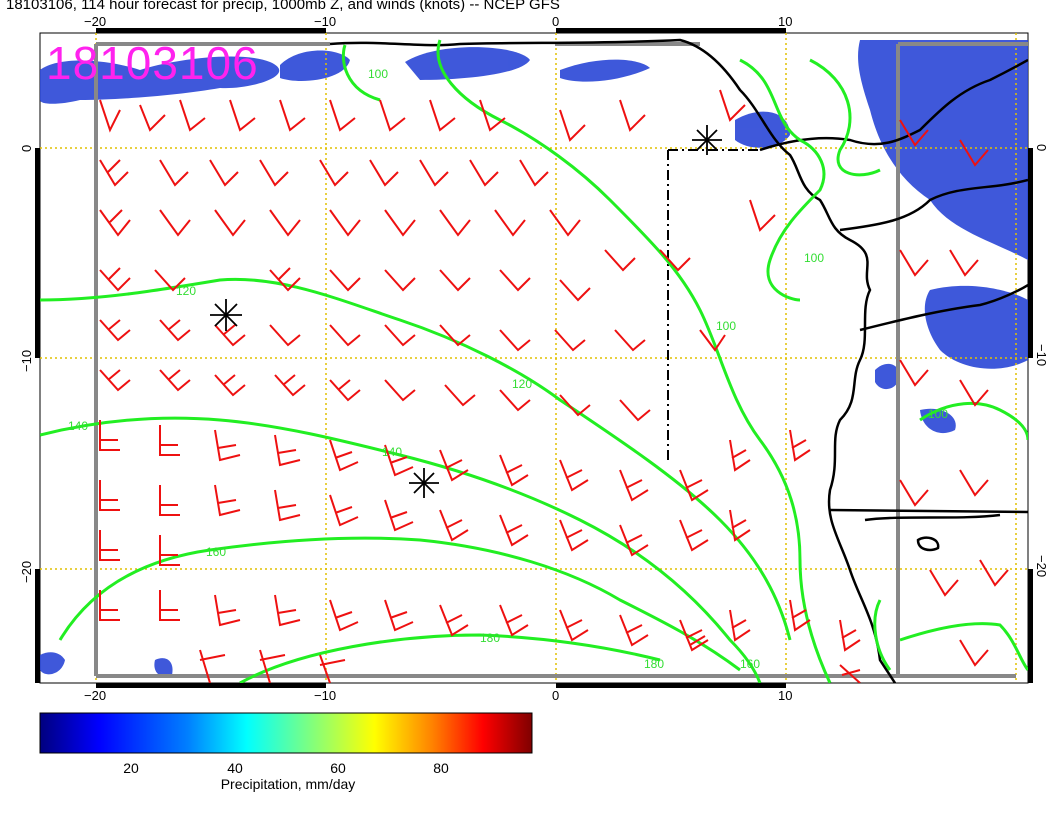 This screenshot has height=816, width=1056. Describe the element at coordinates (235, 768) in the screenshot. I see `colorbar-tick: 40` at that location.